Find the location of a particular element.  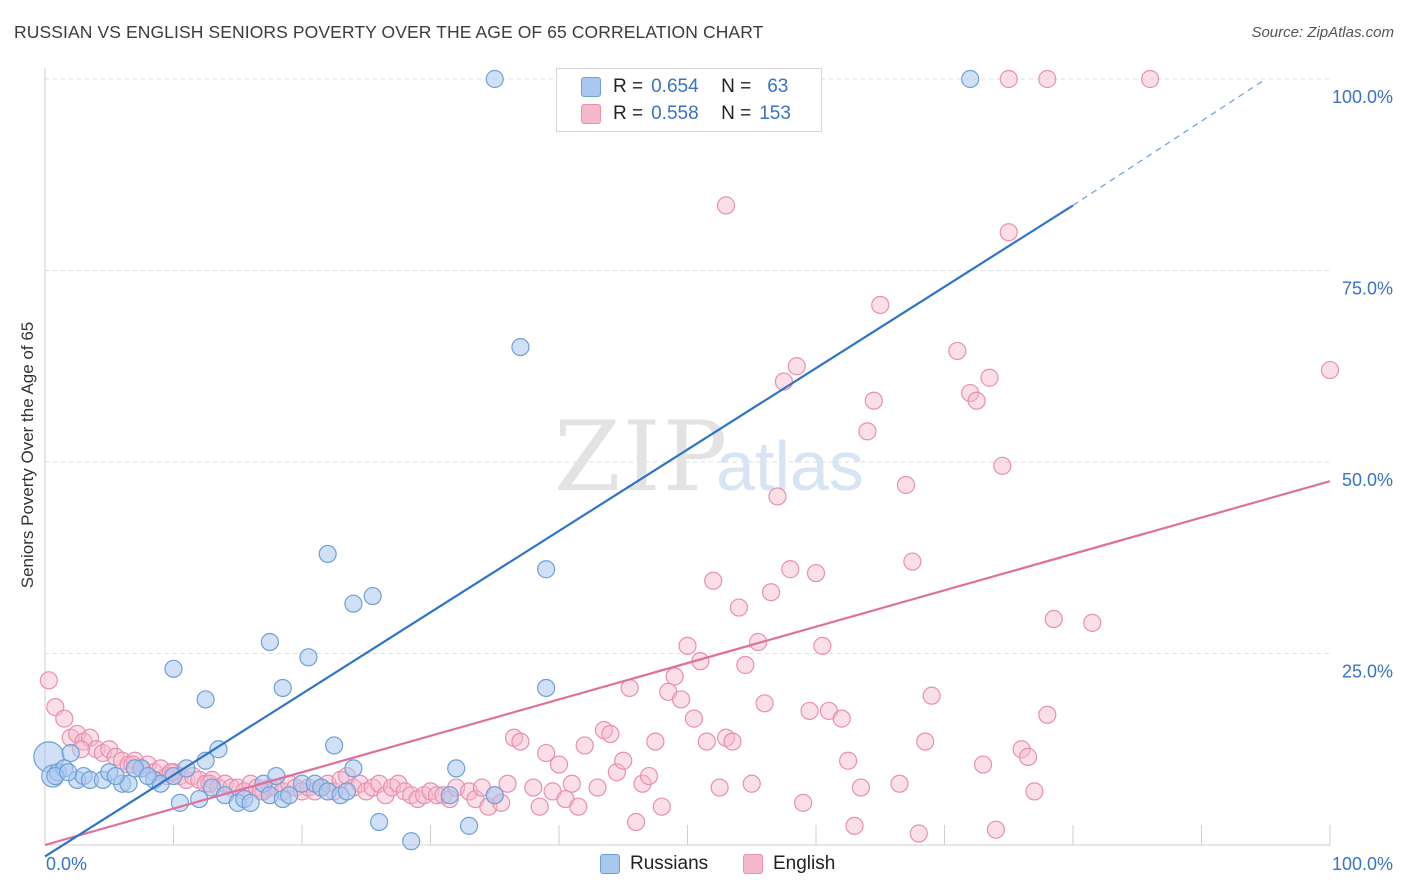

watermark-atlas: atlas is located at coordinates (790, 466).